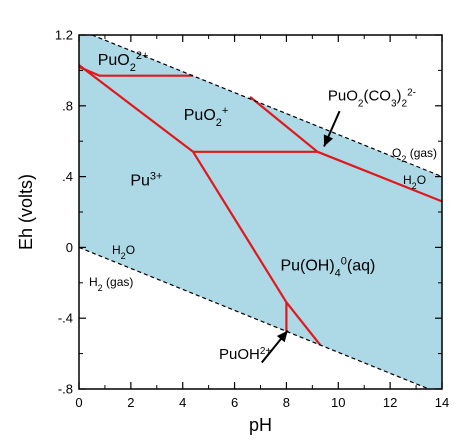 The height and width of the screenshot is (444, 474). Describe the element at coordinates (414, 182) in the screenshot. I see `h2o-upper-label: H2O` at that location.